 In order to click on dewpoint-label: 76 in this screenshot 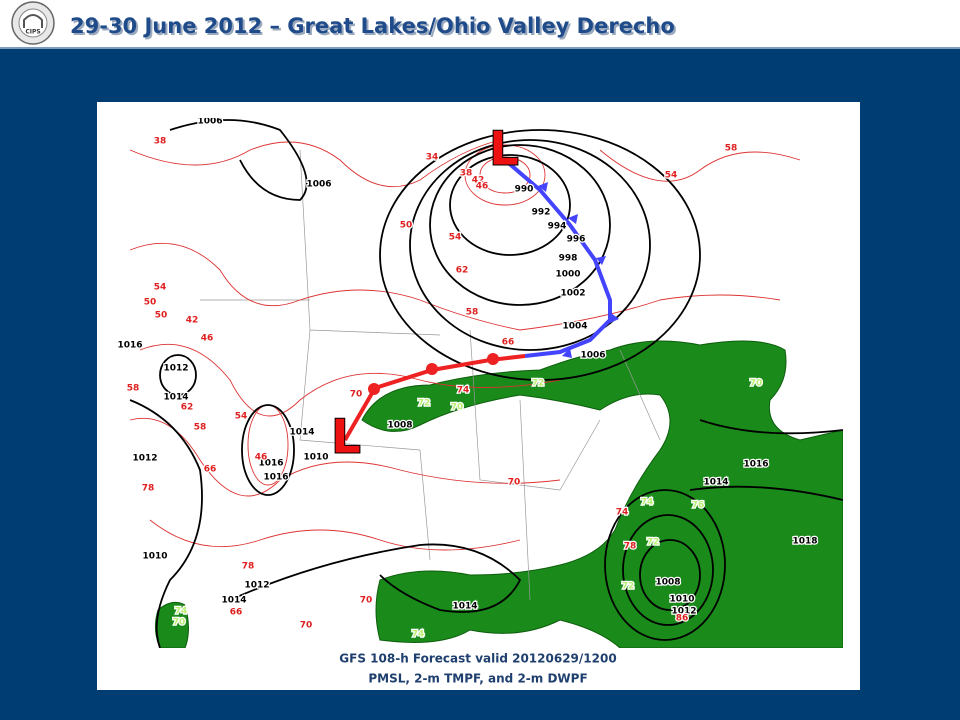, I will do `click(698, 506)`.